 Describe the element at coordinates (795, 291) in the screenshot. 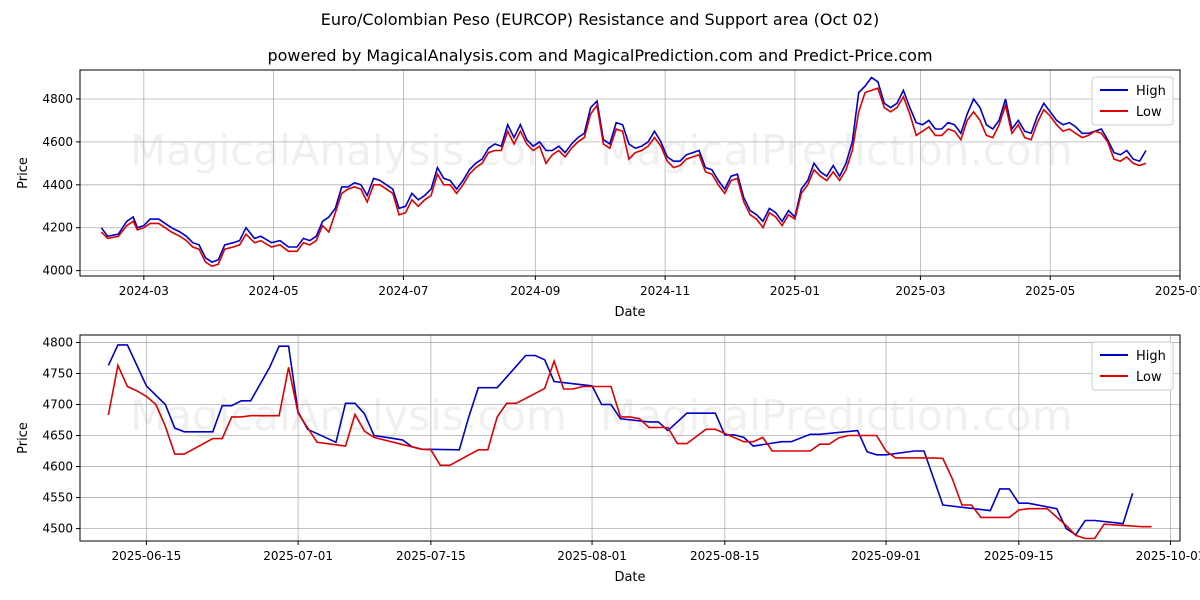

I see `x-tick-label: 2025-01` at that location.